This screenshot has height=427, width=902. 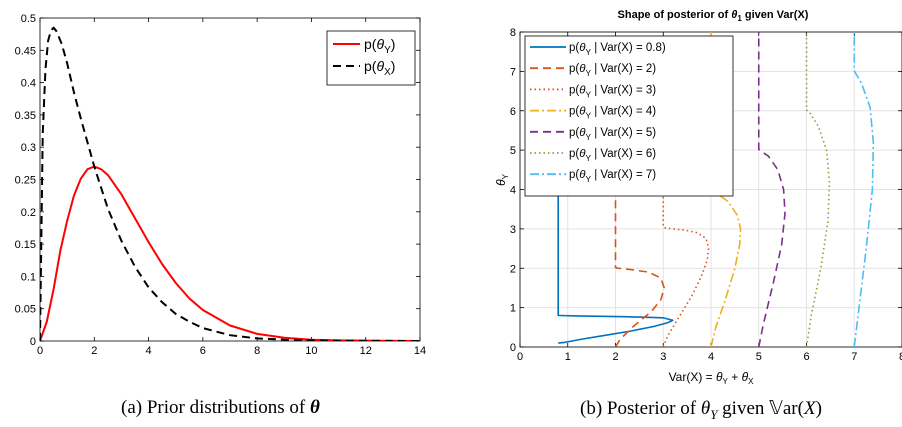 I want to click on legend-label: p(θY | Var(X) = 5), so click(x=612, y=134).